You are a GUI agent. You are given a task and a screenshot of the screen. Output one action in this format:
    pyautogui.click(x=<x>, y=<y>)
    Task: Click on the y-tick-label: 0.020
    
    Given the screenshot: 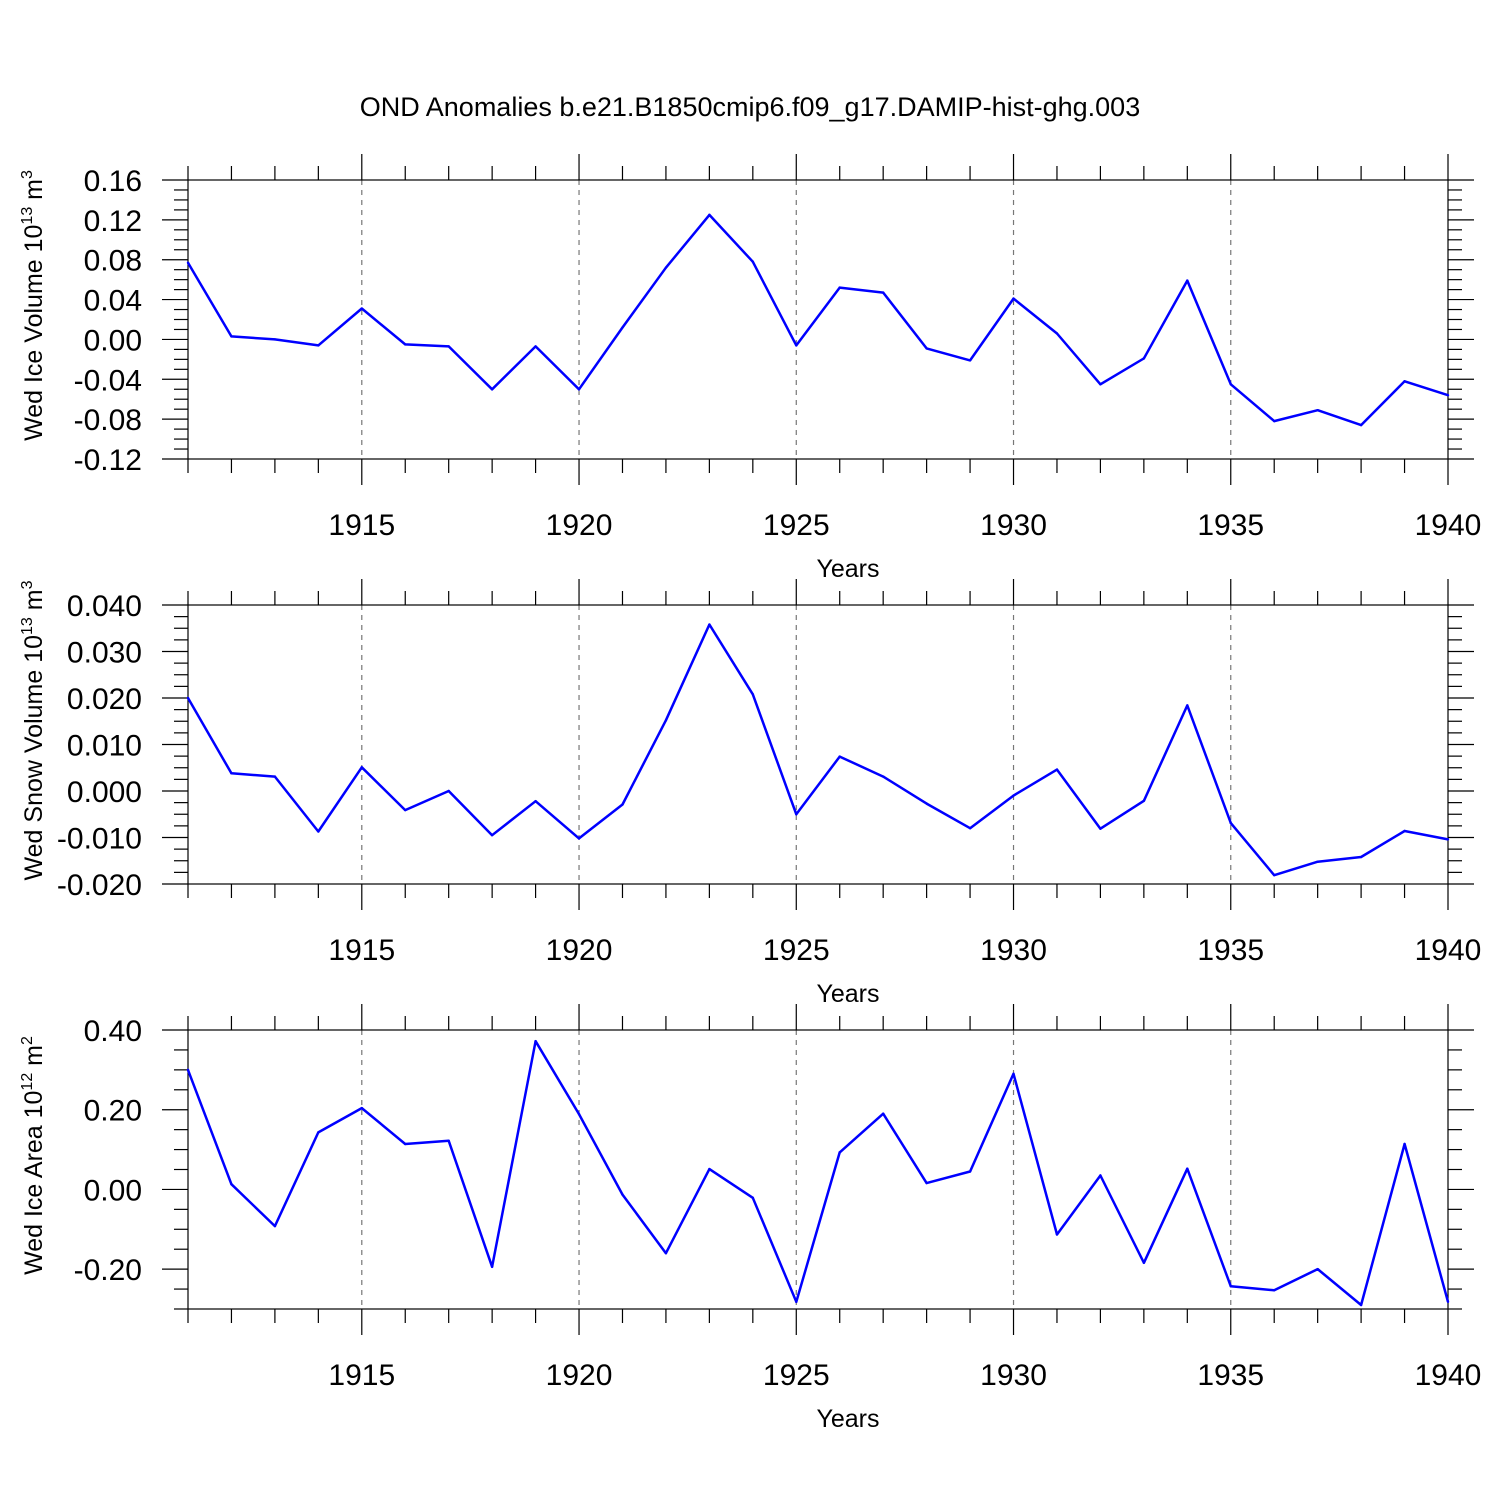 What is the action you would take?
    pyautogui.click(x=104, y=699)
    